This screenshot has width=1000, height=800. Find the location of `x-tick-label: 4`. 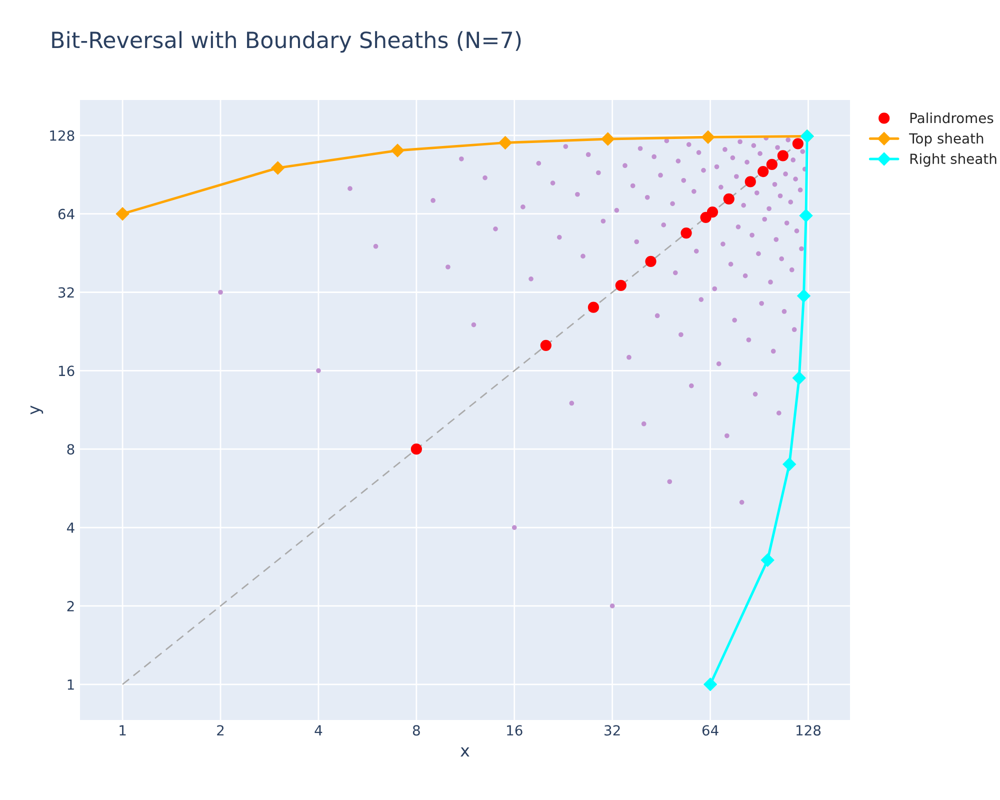

x-tick-label: 4 is located at coordinates (318, 730).